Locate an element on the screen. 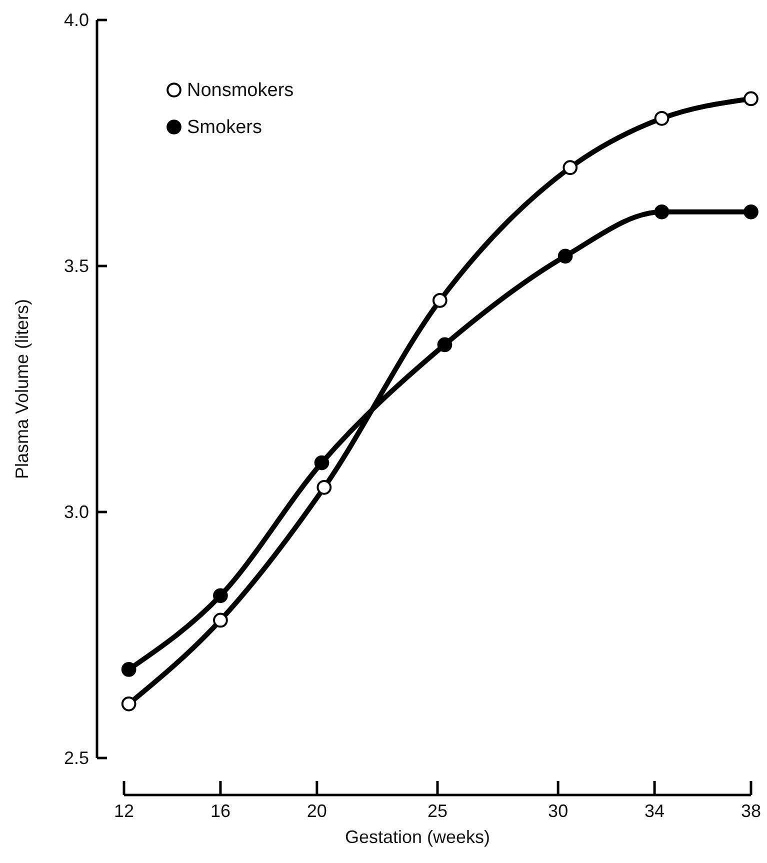 The image size is (767, 863). x-tick-label: 25 is located at coordinates (437, 811).